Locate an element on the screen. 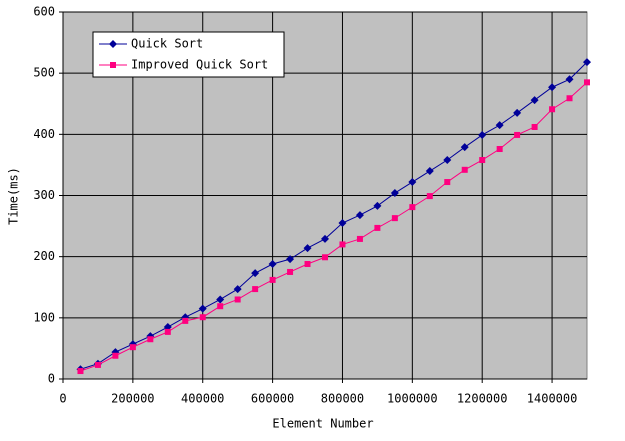 This screenshot has height=441, width=625. x-tick-label: 800000 is located at coordinates (342, 399).